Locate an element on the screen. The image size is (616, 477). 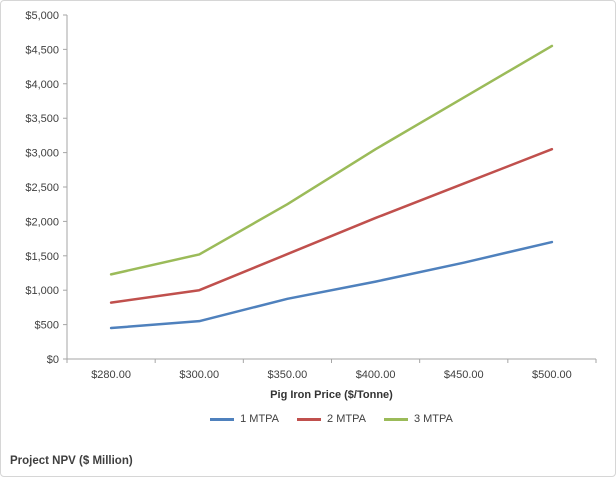
y-tick-label: $4,000 is located at coordinates (42, 85).